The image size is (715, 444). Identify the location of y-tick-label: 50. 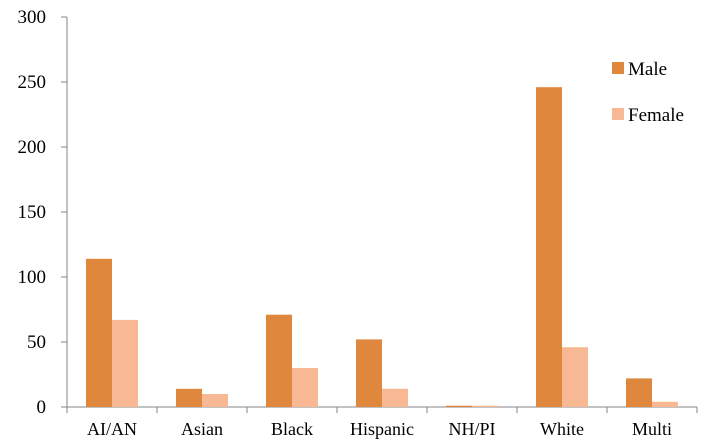
(36, 342).